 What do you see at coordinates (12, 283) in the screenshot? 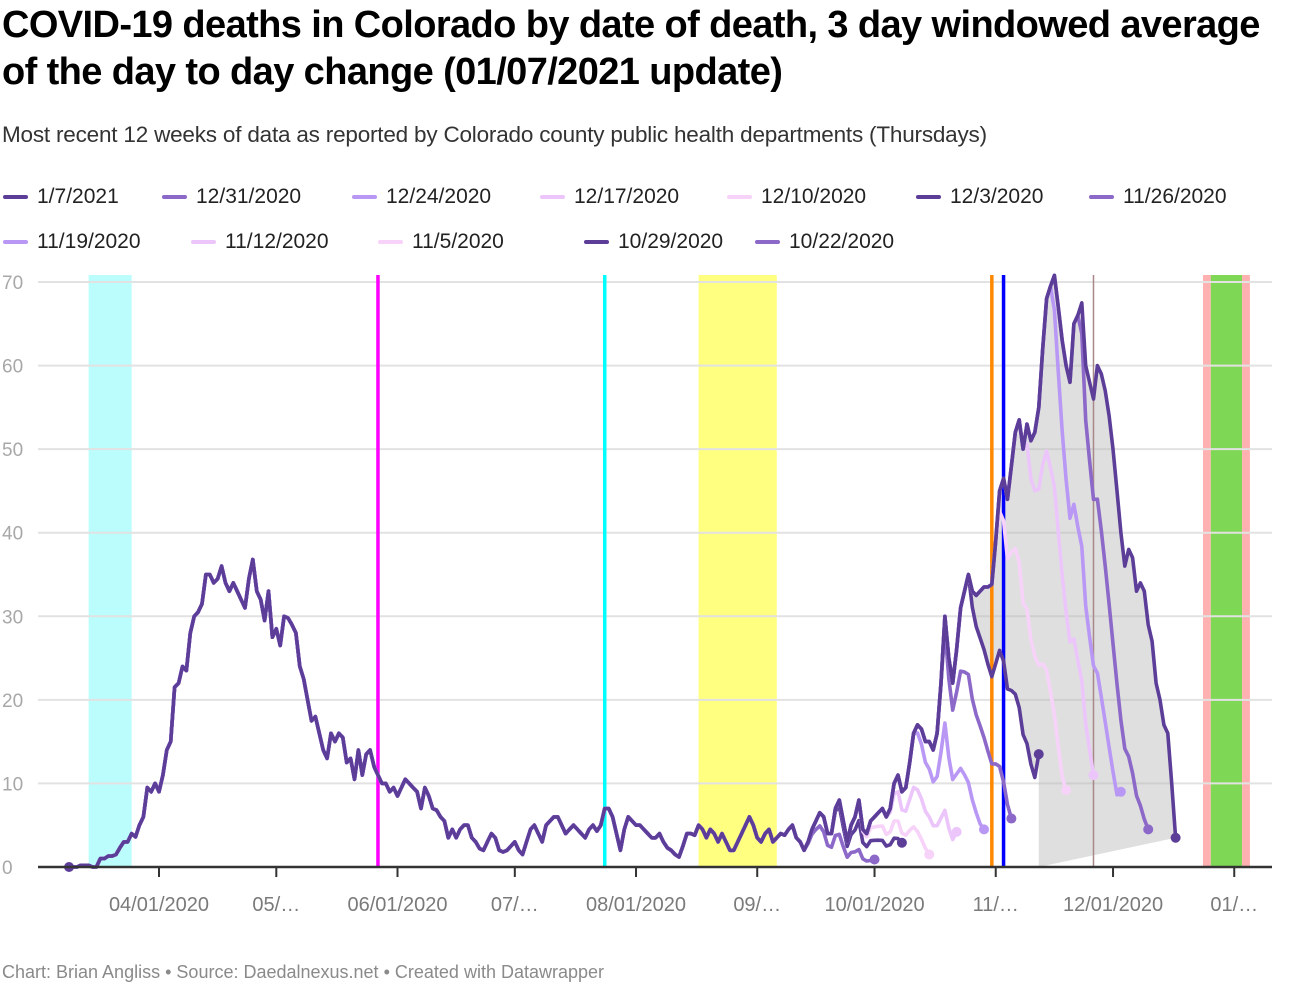
I see `y-tick-label: 70` at bounding box center [12, 283].